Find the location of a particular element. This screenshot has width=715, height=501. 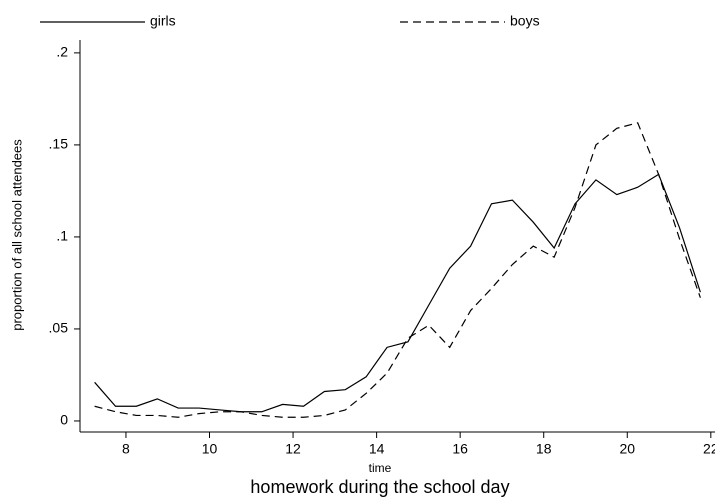

x-tick-label: 16 is located at coordinates (460, 449).